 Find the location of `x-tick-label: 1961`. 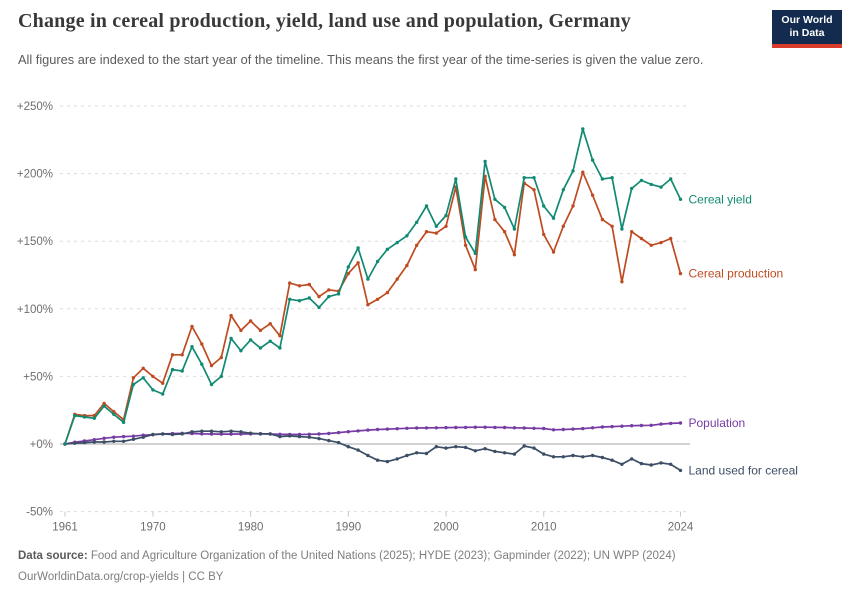

x-tick-label: 1961 is located at coordinates (65, 528).